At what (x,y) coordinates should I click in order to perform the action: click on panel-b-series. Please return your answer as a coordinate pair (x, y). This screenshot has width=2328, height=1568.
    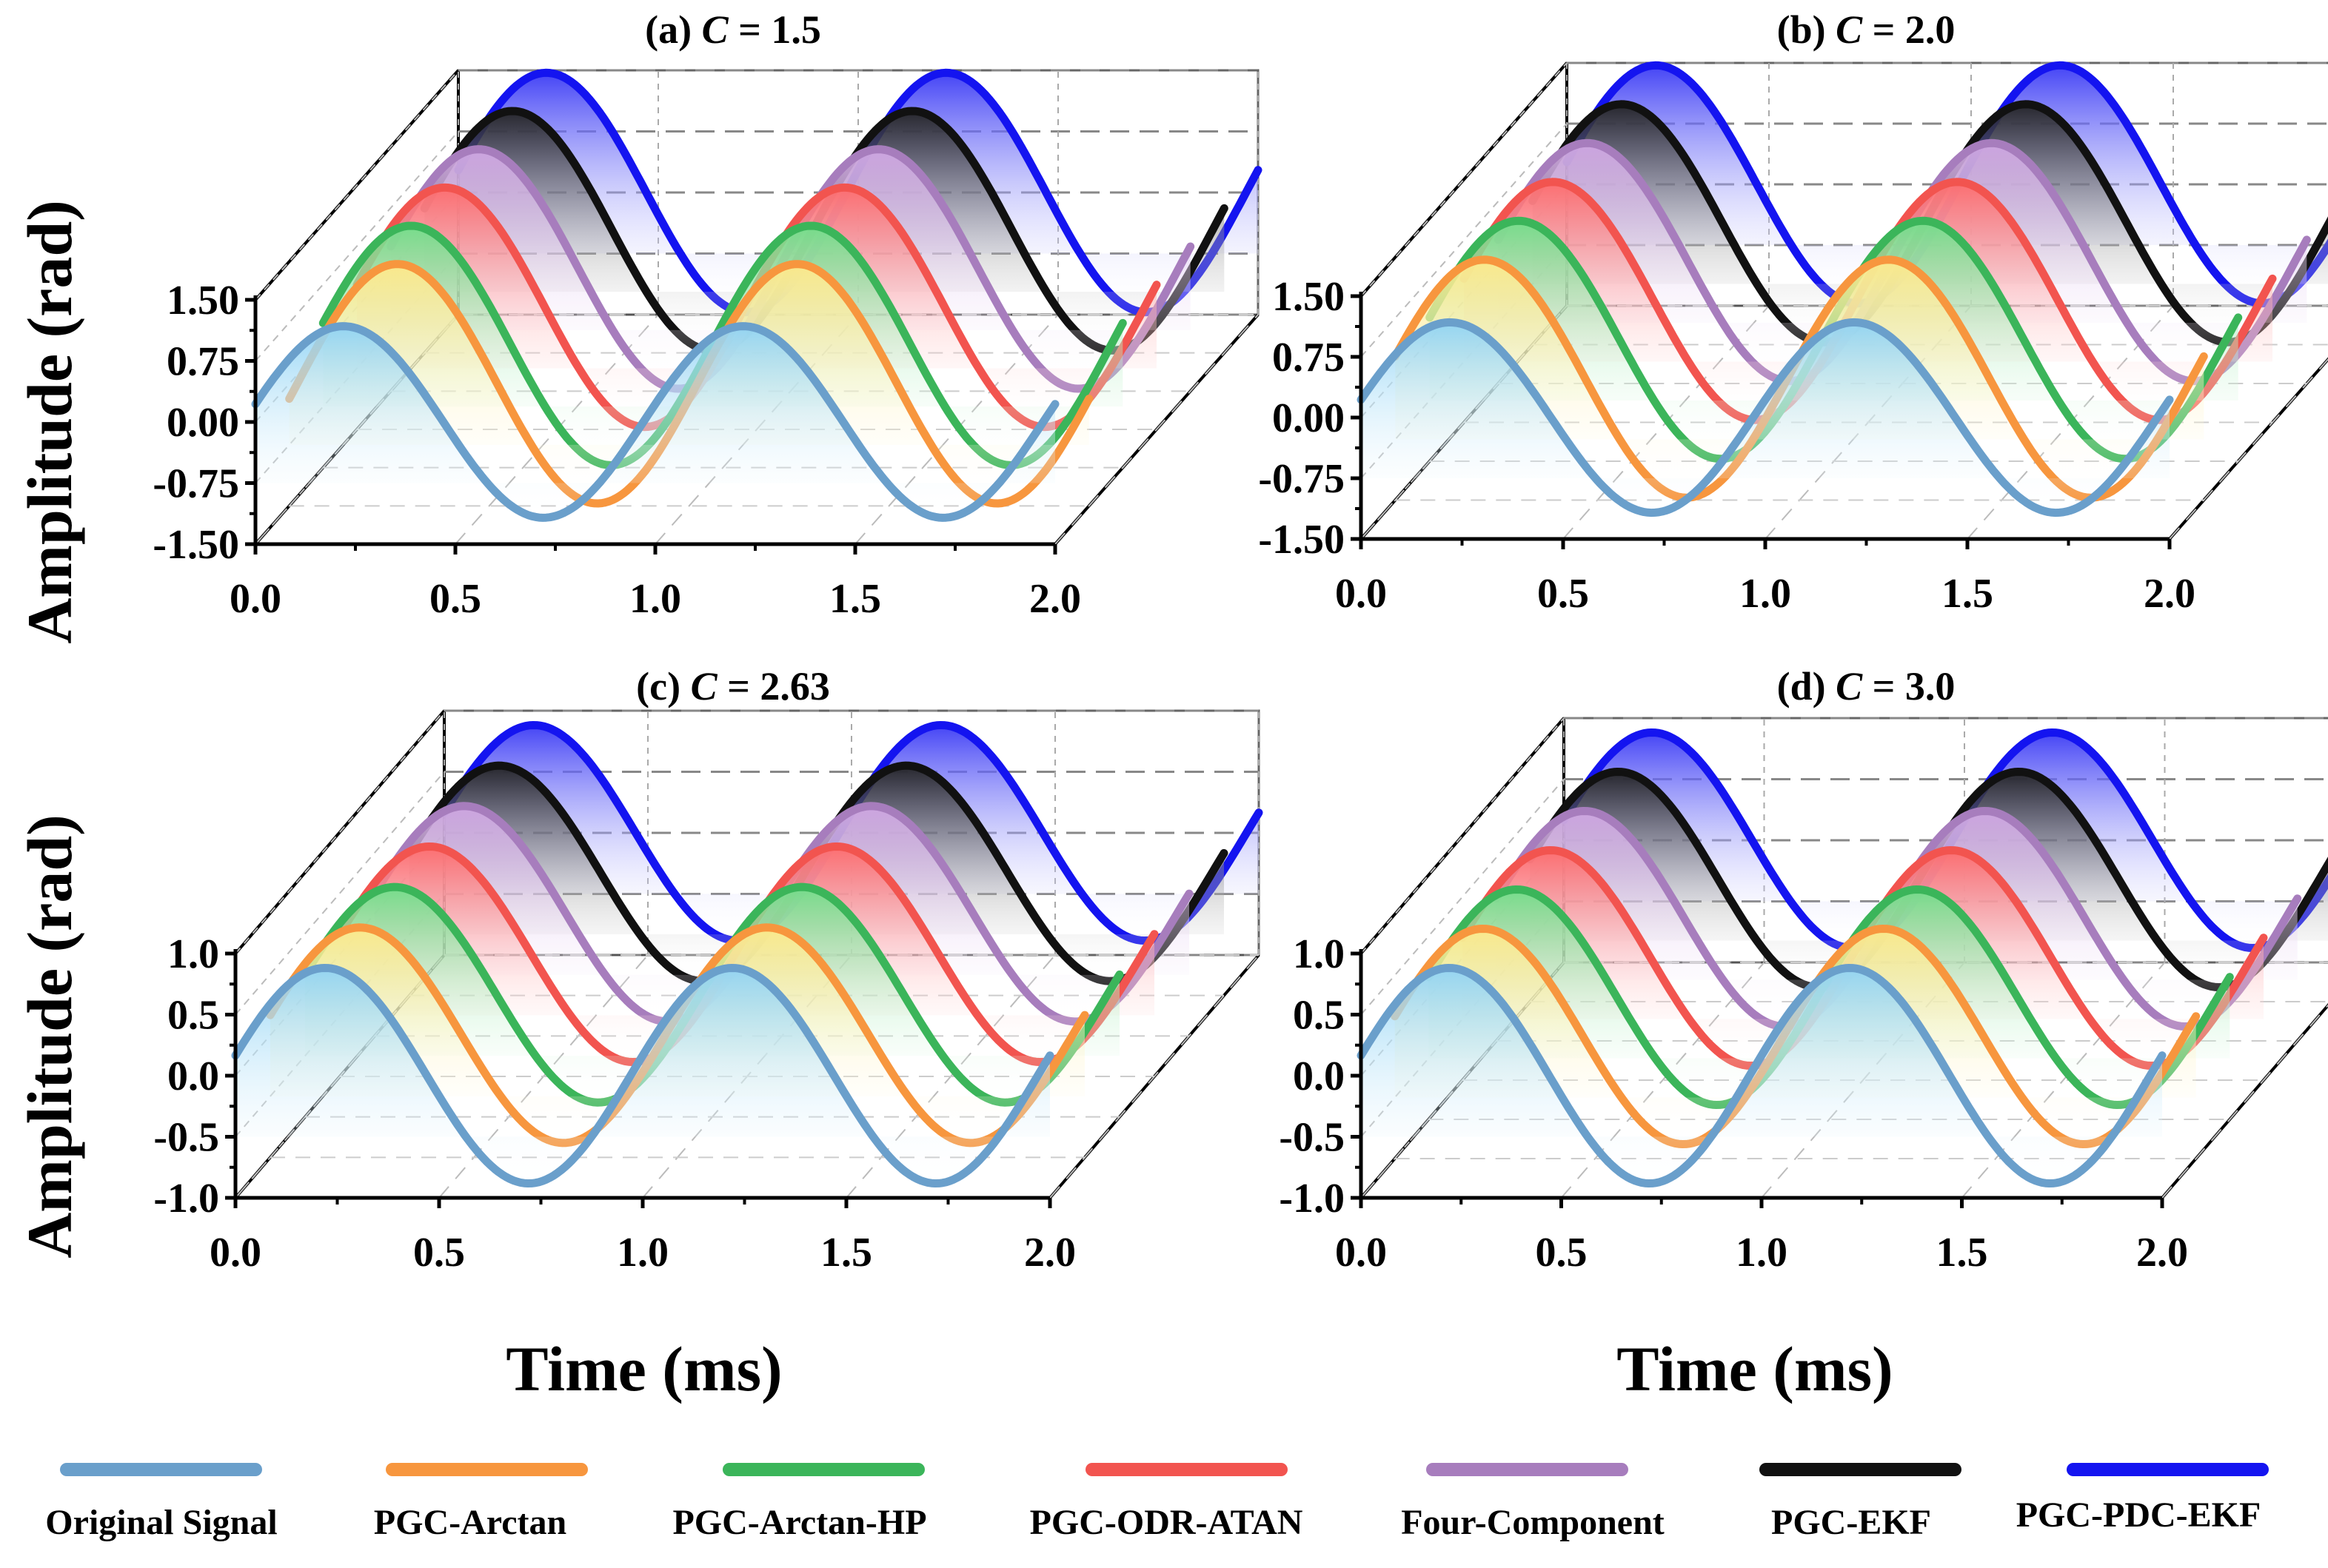
    Looking at the image, I should click on (1843, 289).